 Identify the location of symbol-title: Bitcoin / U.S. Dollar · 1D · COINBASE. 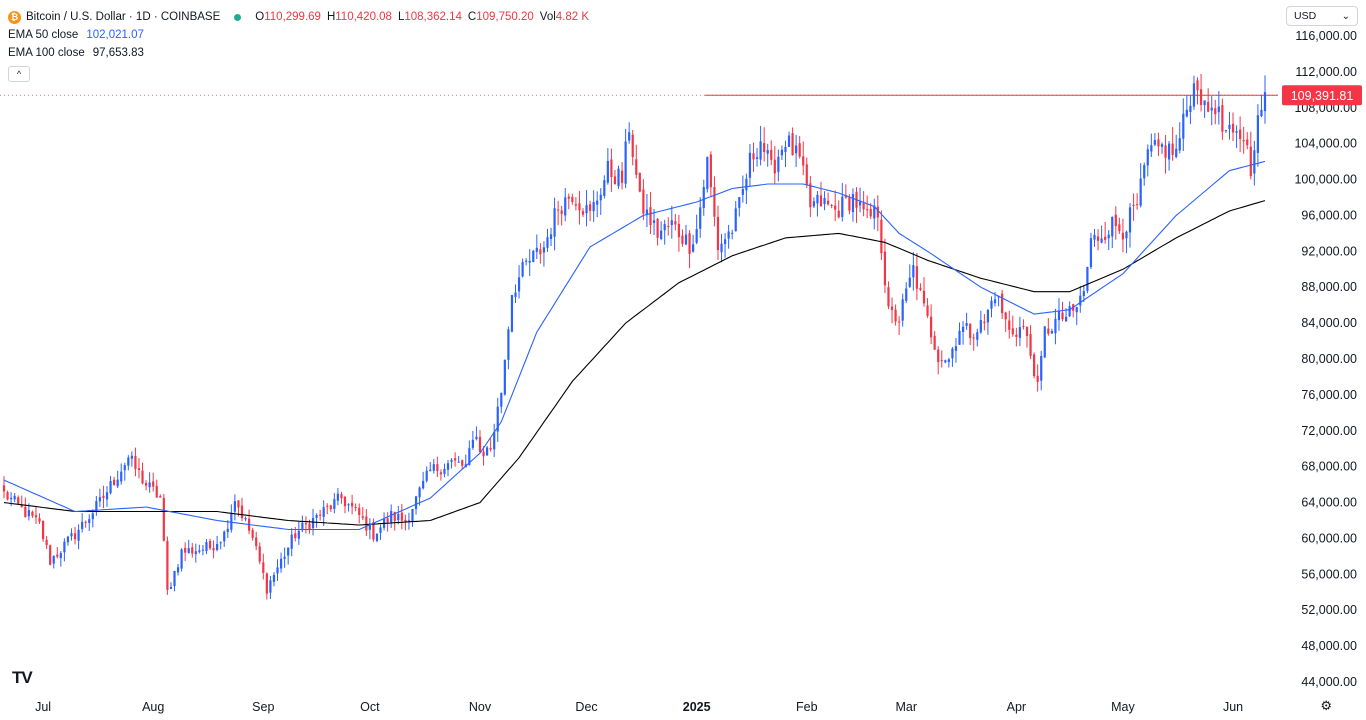
(123, 17).